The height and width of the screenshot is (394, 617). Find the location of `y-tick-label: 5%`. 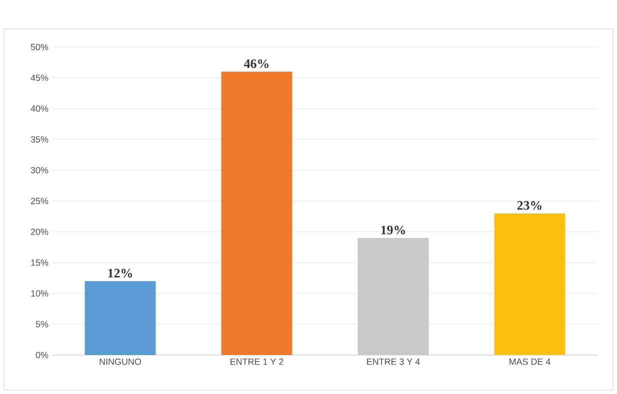

y-tick-label: 5% is located at coordinates (42, 324).